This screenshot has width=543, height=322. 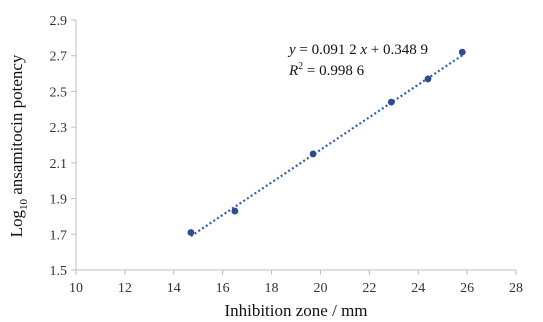 What do you see at coordinates (174, 288) in the screenshot?
I see `x-tick-label: 14` at bounding box center [174, 288].